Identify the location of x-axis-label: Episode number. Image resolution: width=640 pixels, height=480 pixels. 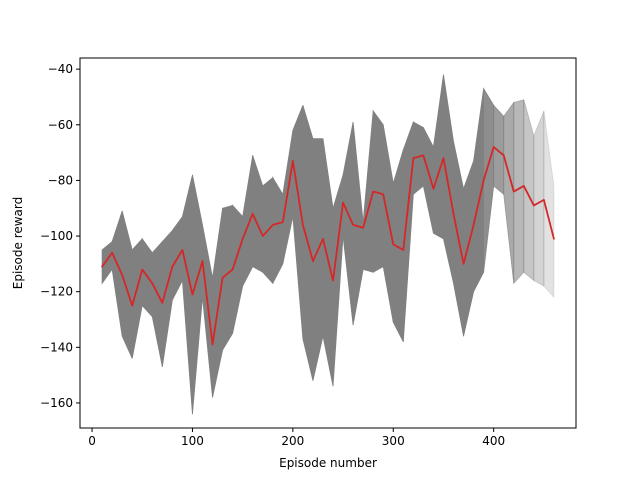
(328, 463).